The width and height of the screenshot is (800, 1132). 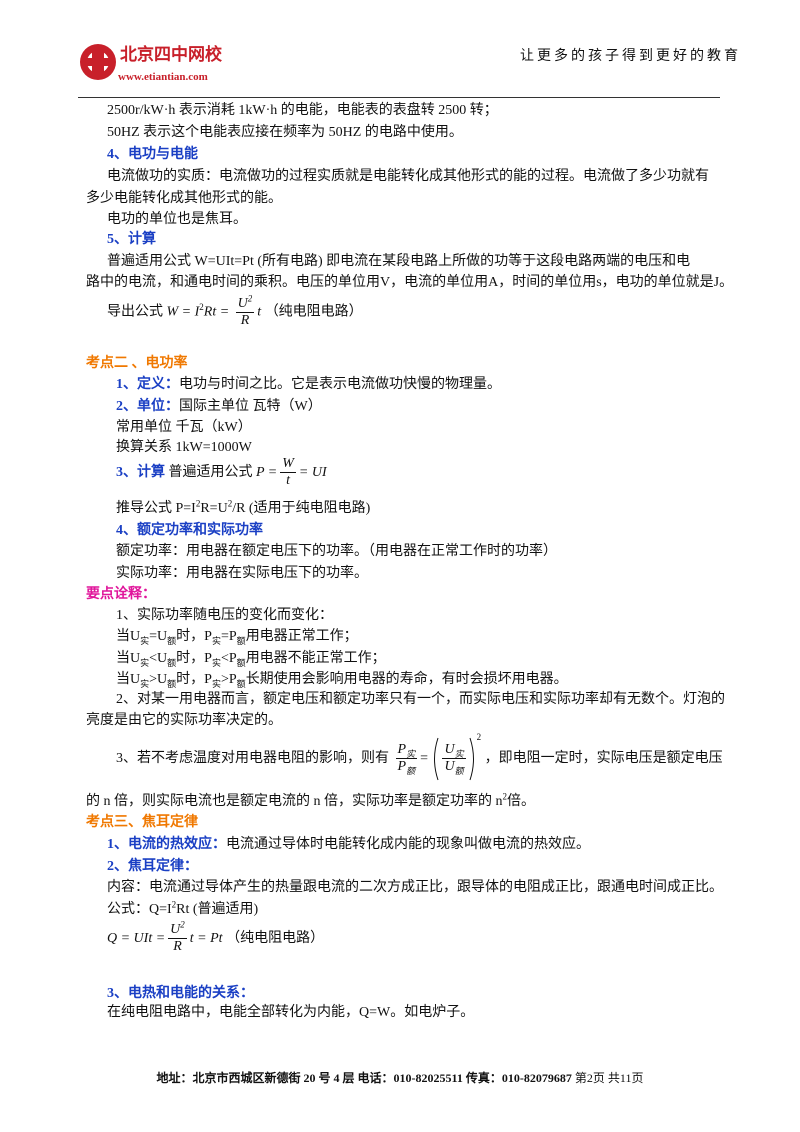 What do you see at coordinates (336, 551) in the screenshot?
I see `text-line: 额定功率：用电器在额定电压下的功率。（用电器在正常工作时的功率）` at bounding box center [336, 551].